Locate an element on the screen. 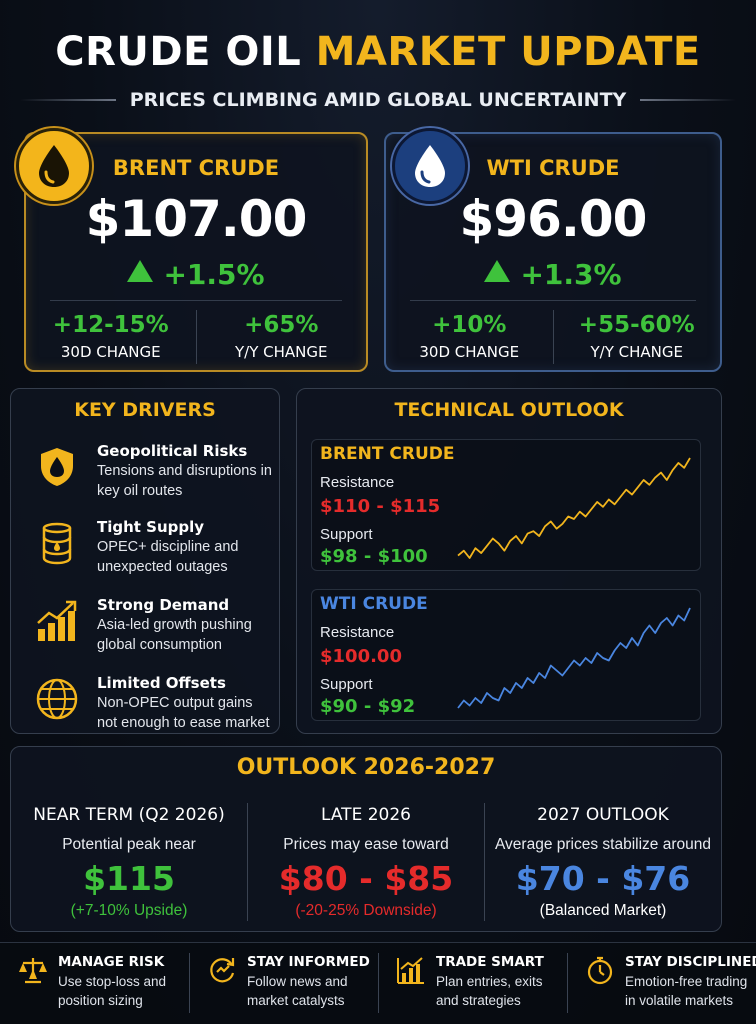 The width and height of the screenshot is (756, 1024). title-part-white: CRUDE OIL is located at coordinates (185, 52).